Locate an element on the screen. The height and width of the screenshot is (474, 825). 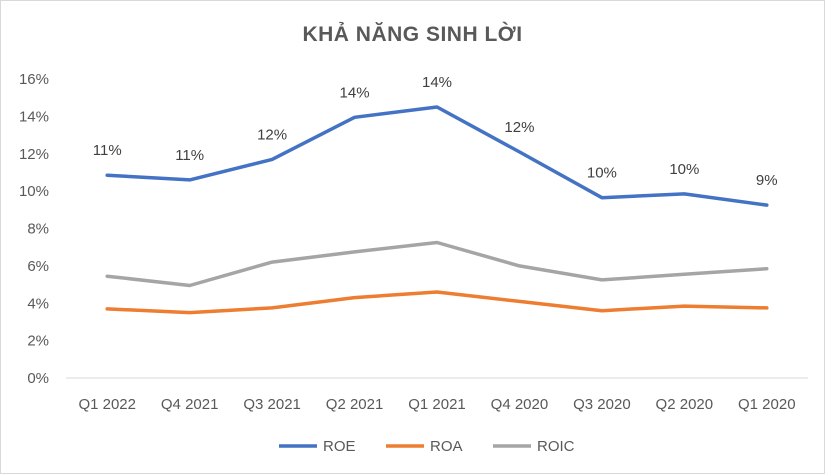
x-tick-label: Q1 2020 is located at coordinates (767, 404).